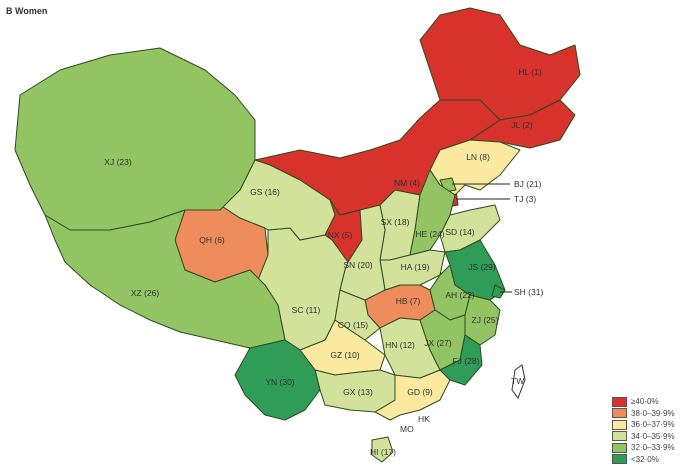  I want to click on figure-title: B Women, so click(27, 11).